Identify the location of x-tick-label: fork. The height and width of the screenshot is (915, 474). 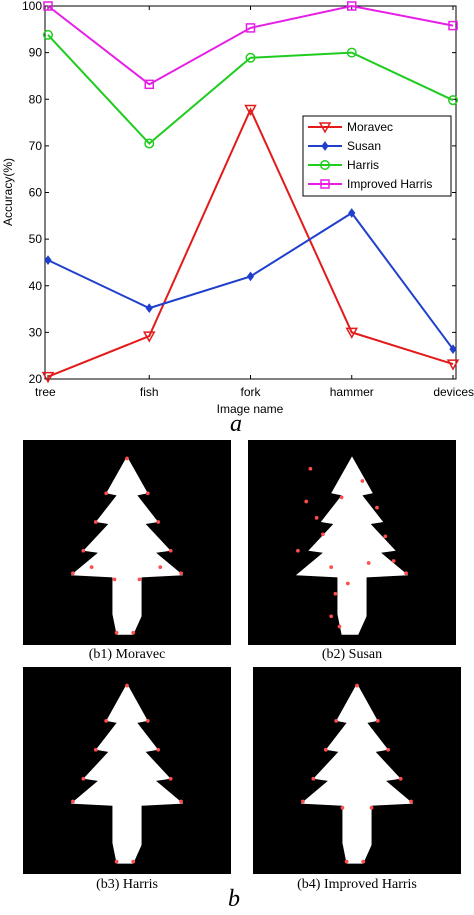
(250, 392).